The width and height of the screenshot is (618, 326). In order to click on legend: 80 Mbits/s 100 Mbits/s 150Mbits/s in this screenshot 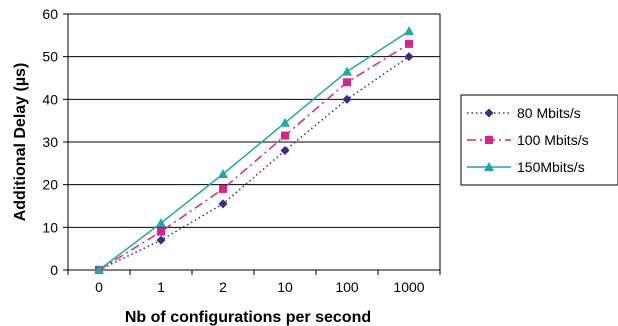, I will do `click(539, 140)`.